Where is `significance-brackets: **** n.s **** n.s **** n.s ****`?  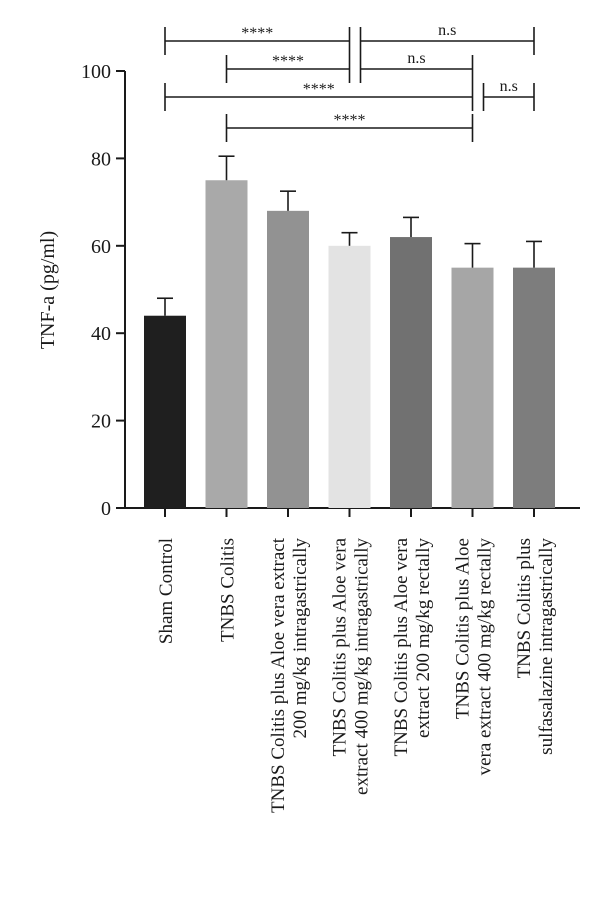
significance-brackets: **** n.s **** n.s **** n.s **** is located at coordinates (349, 82).